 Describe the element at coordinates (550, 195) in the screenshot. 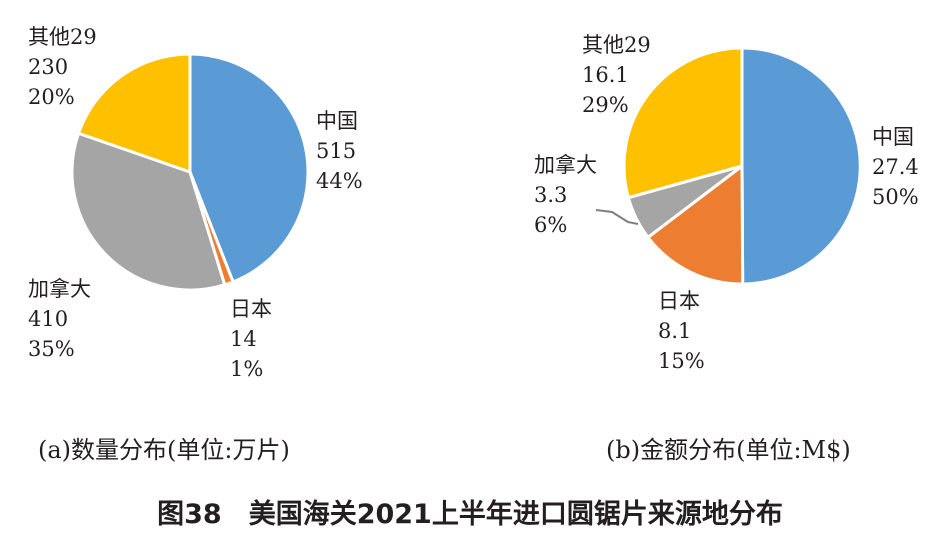

I see `slice-value: 3.3` at that location.